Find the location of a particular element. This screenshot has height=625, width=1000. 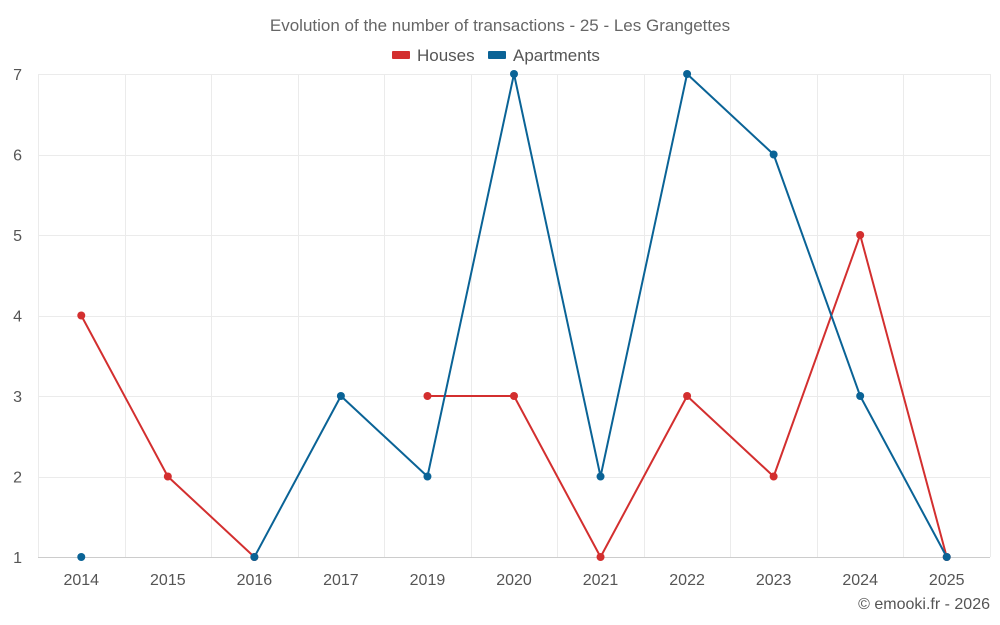

x-tick-label: 2019 is located at coordinates (428, 580).